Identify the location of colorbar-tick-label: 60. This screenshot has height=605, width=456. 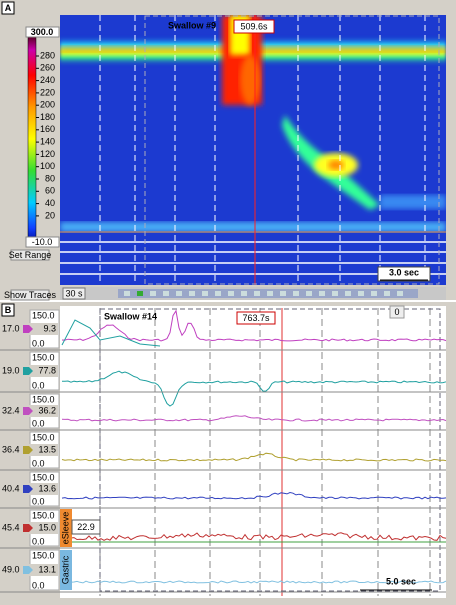
(50, 191).